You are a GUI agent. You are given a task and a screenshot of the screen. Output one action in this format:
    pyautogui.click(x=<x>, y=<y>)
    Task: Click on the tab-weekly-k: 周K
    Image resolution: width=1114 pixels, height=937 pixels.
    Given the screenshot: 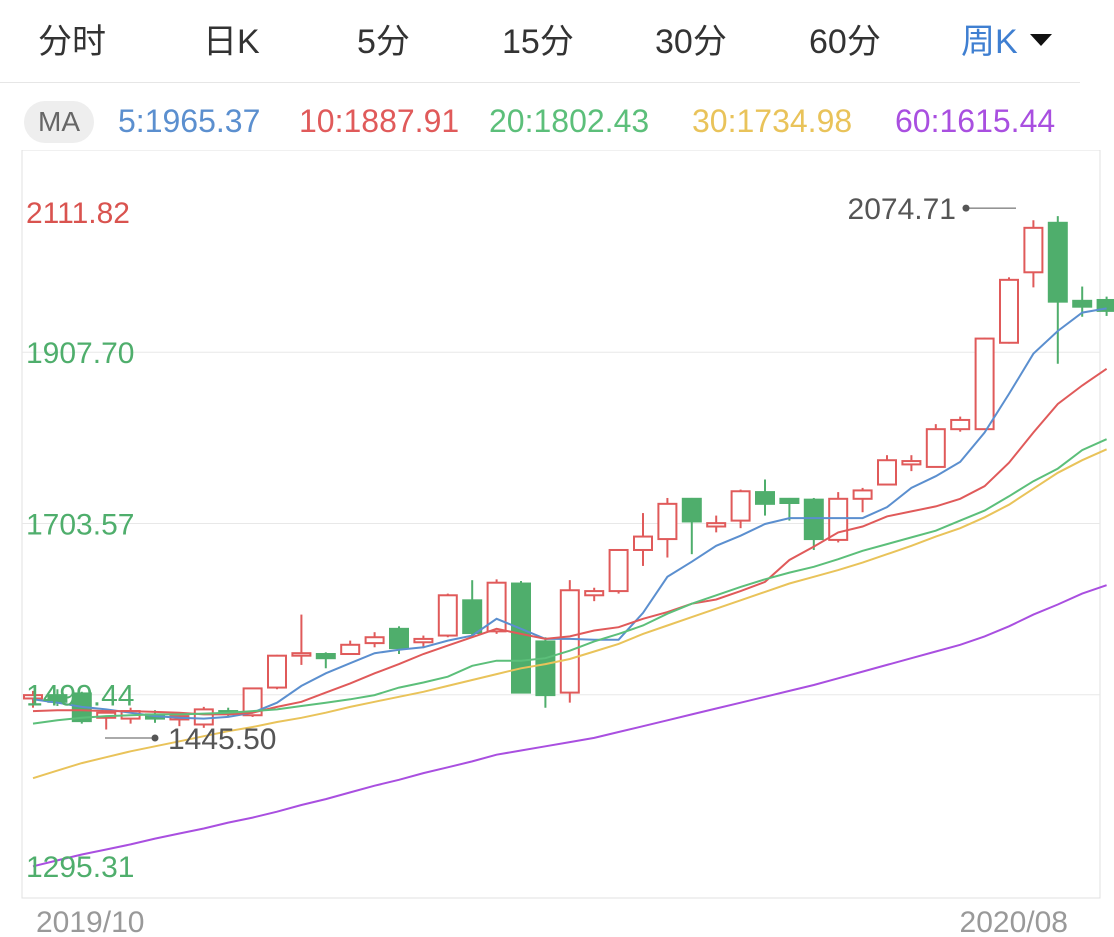 What is the action you would take?
    pyautogui.click(x=1006, y=38)
    